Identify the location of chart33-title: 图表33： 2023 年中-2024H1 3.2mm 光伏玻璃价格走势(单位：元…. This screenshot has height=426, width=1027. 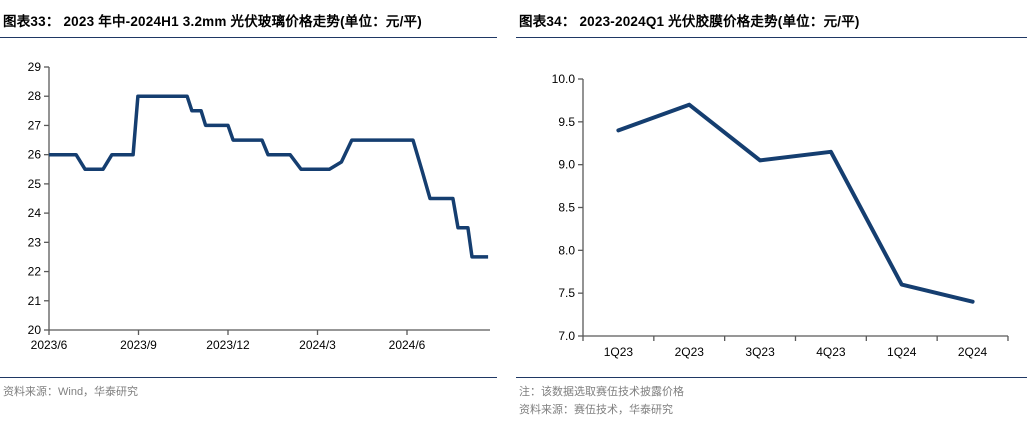
(248, 24).